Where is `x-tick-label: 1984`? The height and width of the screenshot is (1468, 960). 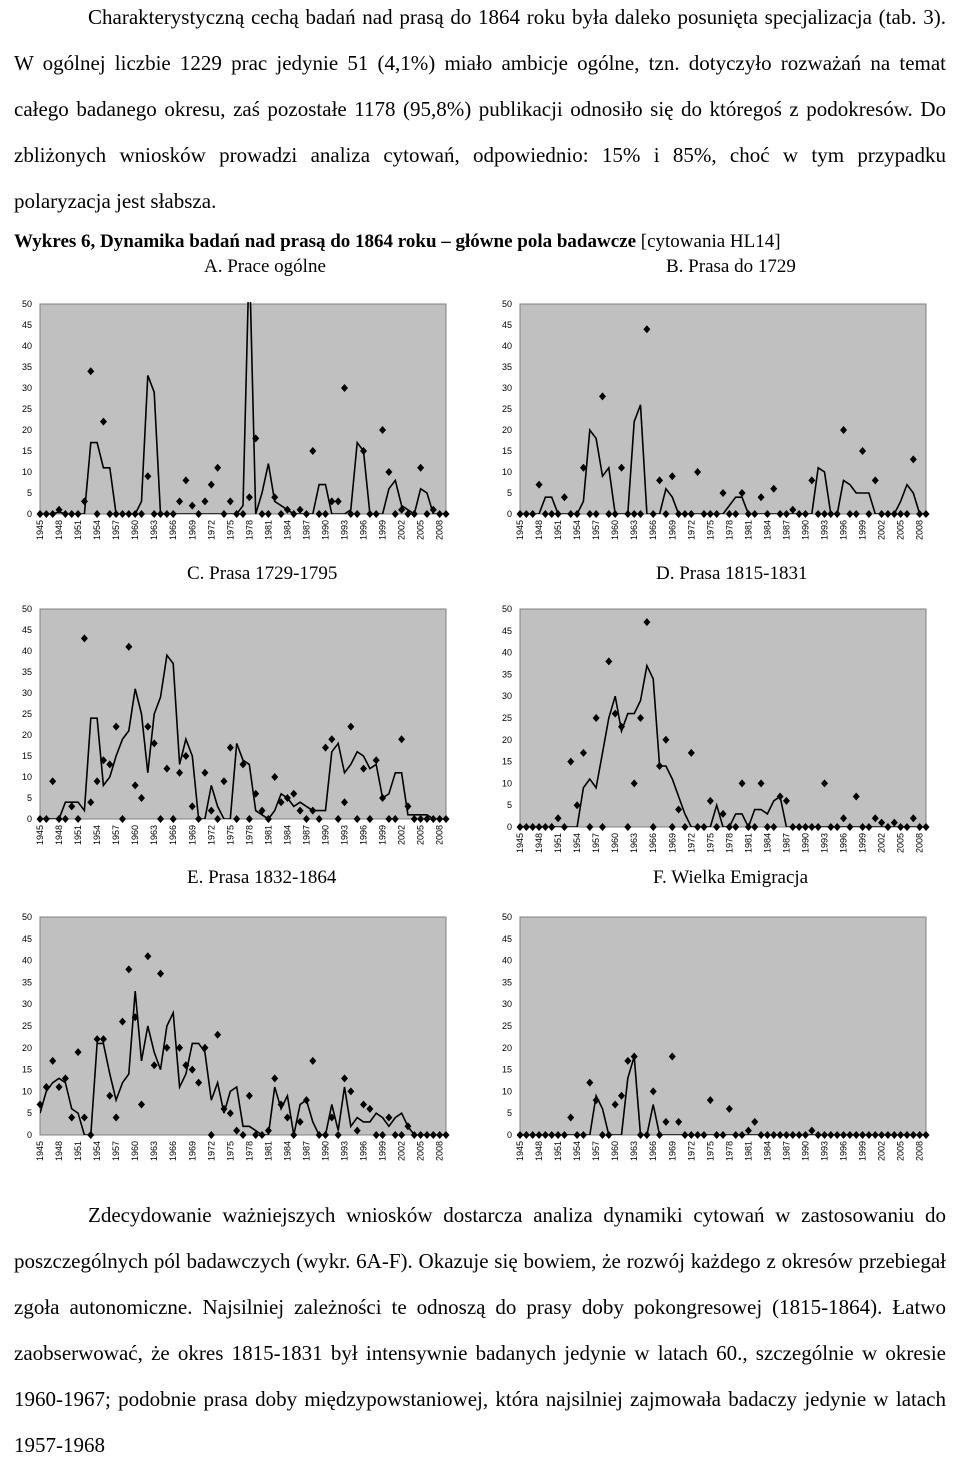 x-tick-label: 1984 is located at coordinates (287, 835).